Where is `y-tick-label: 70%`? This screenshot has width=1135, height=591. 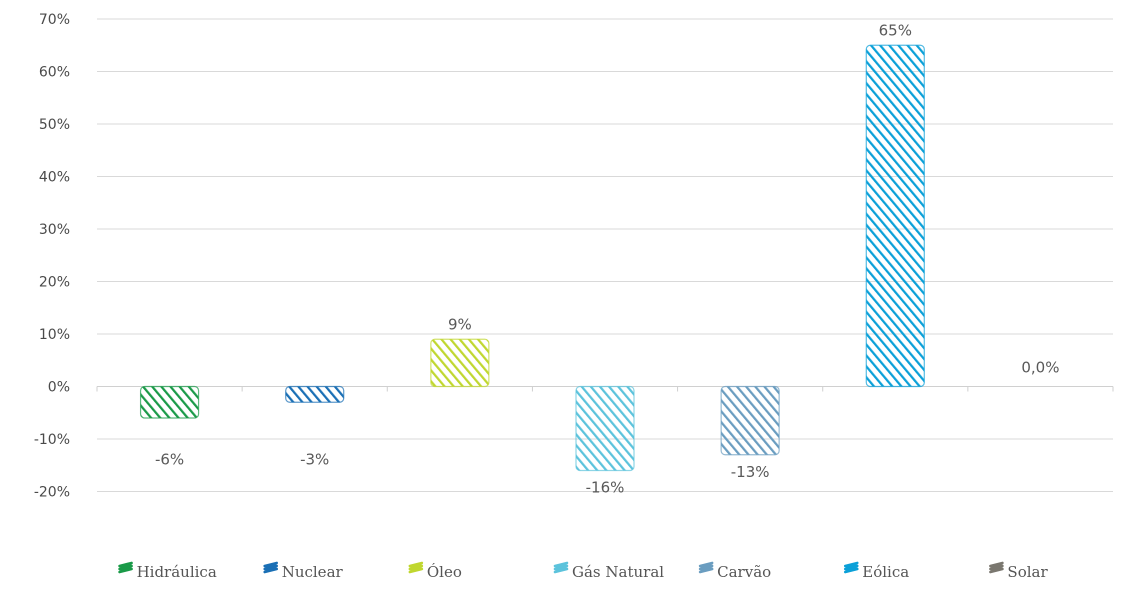 y-tick-label: 70% is located at coordinates (54, 20).